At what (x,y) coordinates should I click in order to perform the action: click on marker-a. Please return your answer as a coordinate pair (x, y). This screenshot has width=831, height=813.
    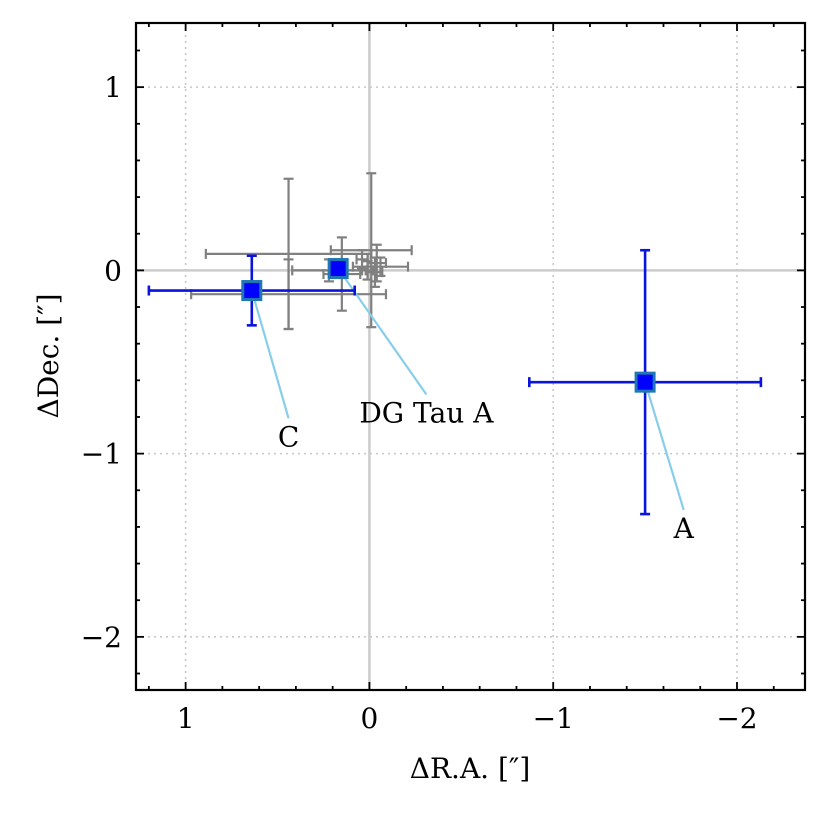
    Looking at the image, I should click on (645, 382).